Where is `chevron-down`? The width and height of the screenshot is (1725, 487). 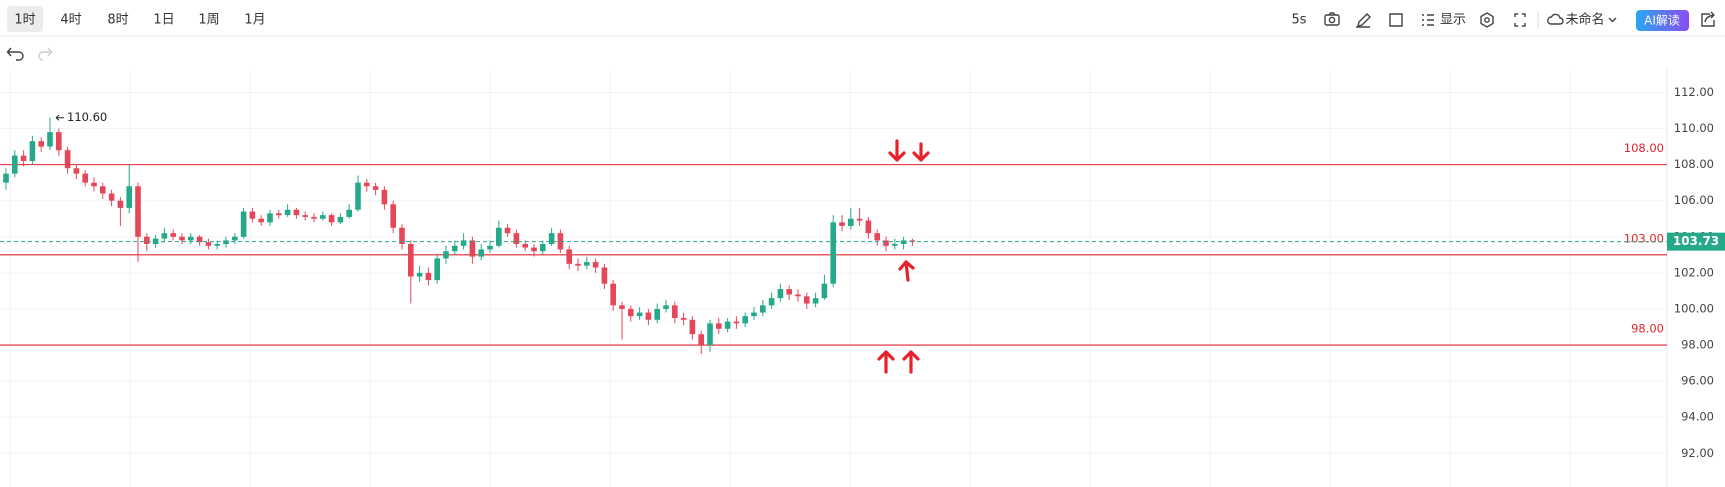 chevron-down is located at coordinates (1612, 20).